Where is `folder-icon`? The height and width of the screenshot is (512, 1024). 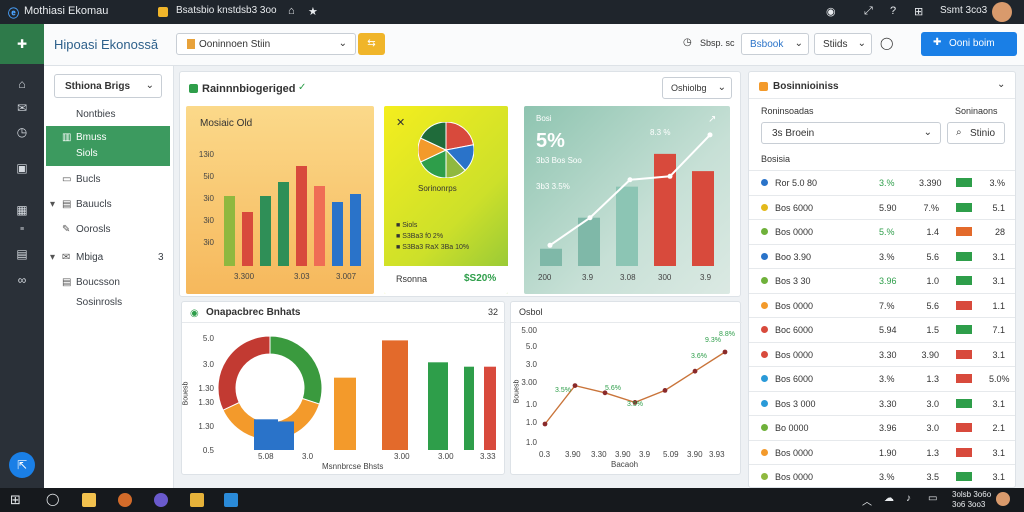 folder-icon is located at coordinates (89, 500).